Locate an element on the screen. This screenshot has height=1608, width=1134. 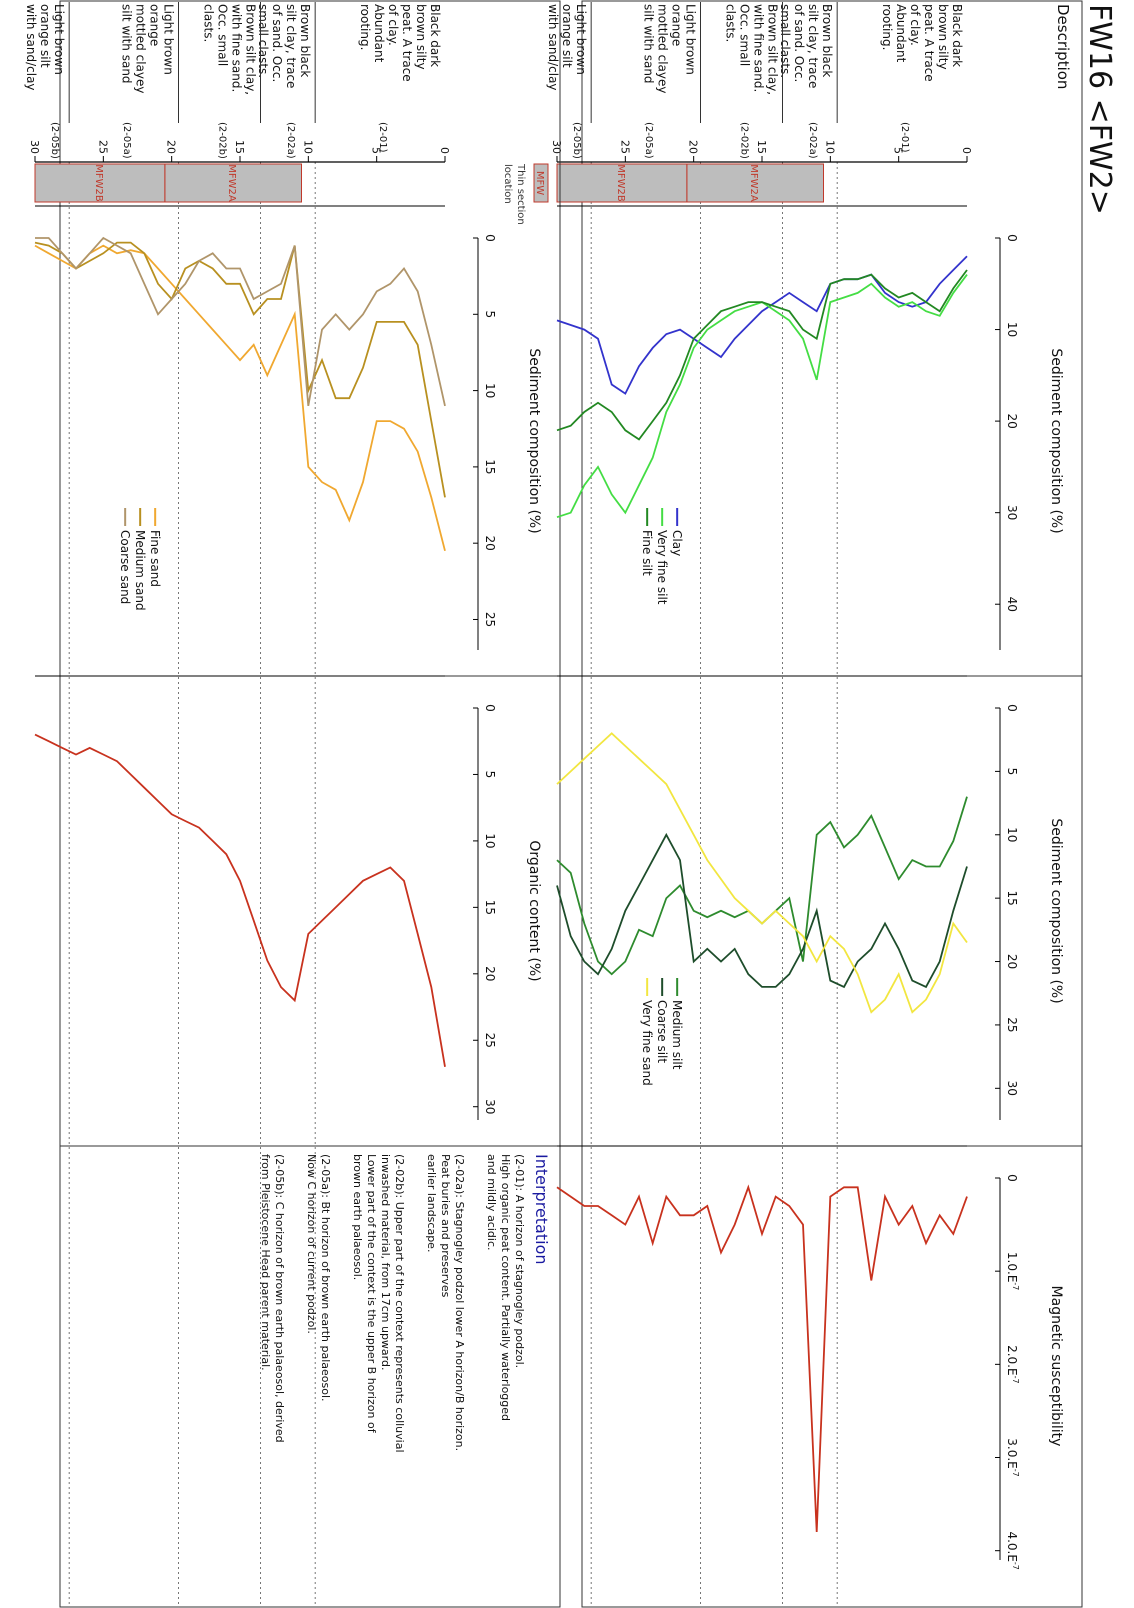
unit-description-line: brown silty is located at coordinates (421, 37).